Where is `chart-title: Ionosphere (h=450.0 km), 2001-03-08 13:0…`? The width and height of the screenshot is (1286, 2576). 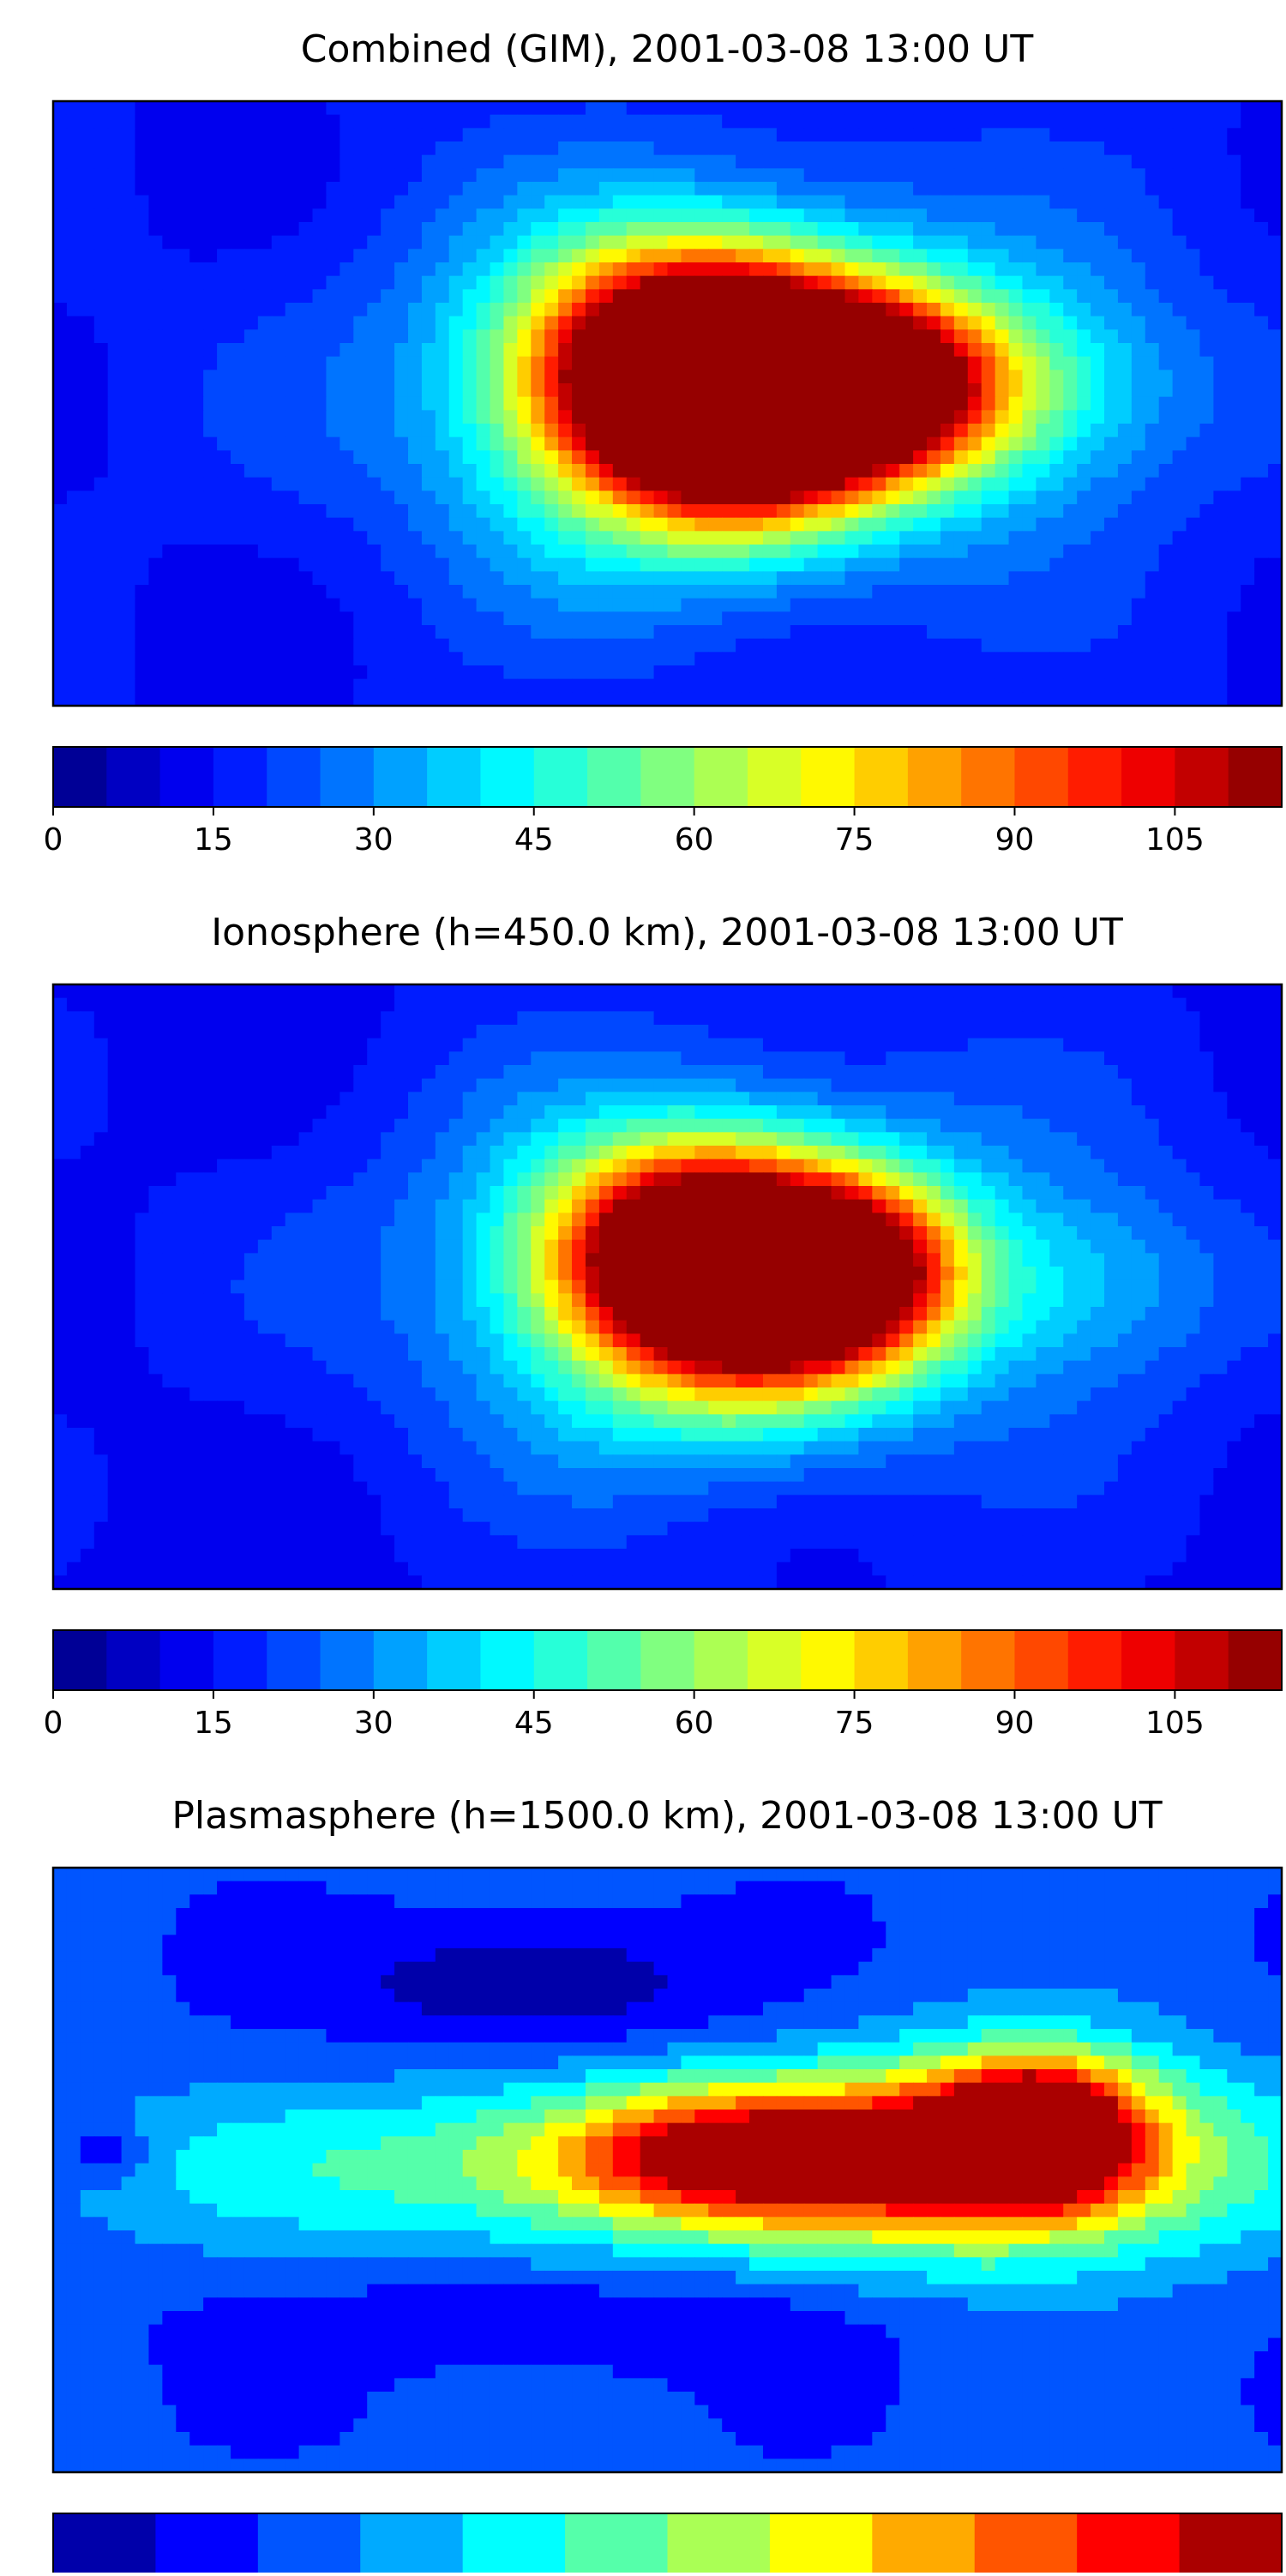 chart-title: Ionosphere (h=450.0 km), 2001-03-08 13:0… is located at coordinates (667, 932).